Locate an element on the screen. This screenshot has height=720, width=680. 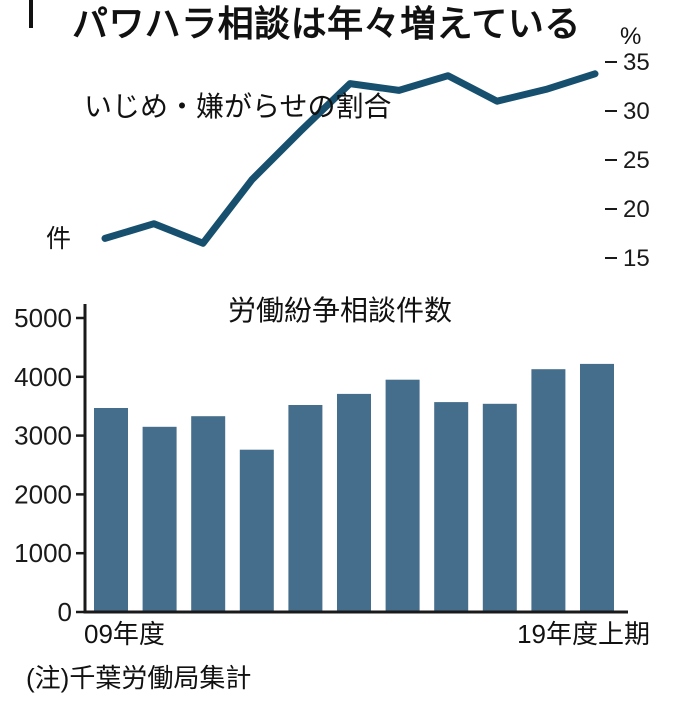
x-axis-first-label: 09年度 is located at coordinates (124, 634).